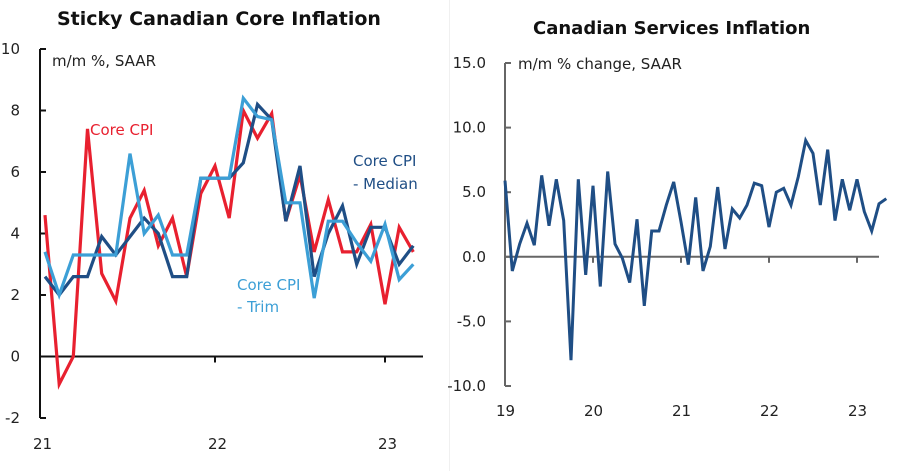 The image size is (900, 471). Describe the element at coordinates (474, 257) in the screenshot. I see `right-y-tick-label: 0.0` at that location.